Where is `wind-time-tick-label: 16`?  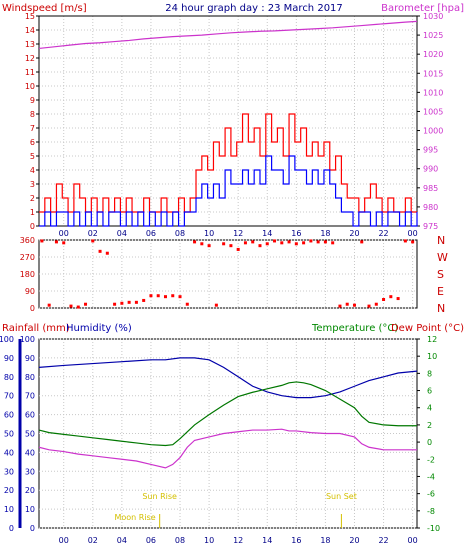 wind-time-tick-label: 16 is located at coordinates (296, 233).